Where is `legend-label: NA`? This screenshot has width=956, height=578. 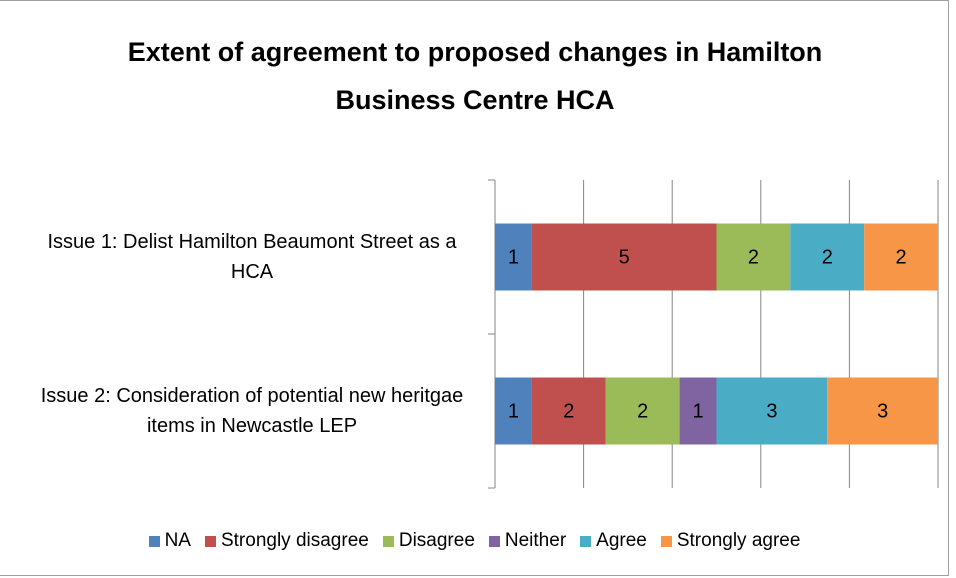
legend-label: NA is located at coordinates (177, 540).